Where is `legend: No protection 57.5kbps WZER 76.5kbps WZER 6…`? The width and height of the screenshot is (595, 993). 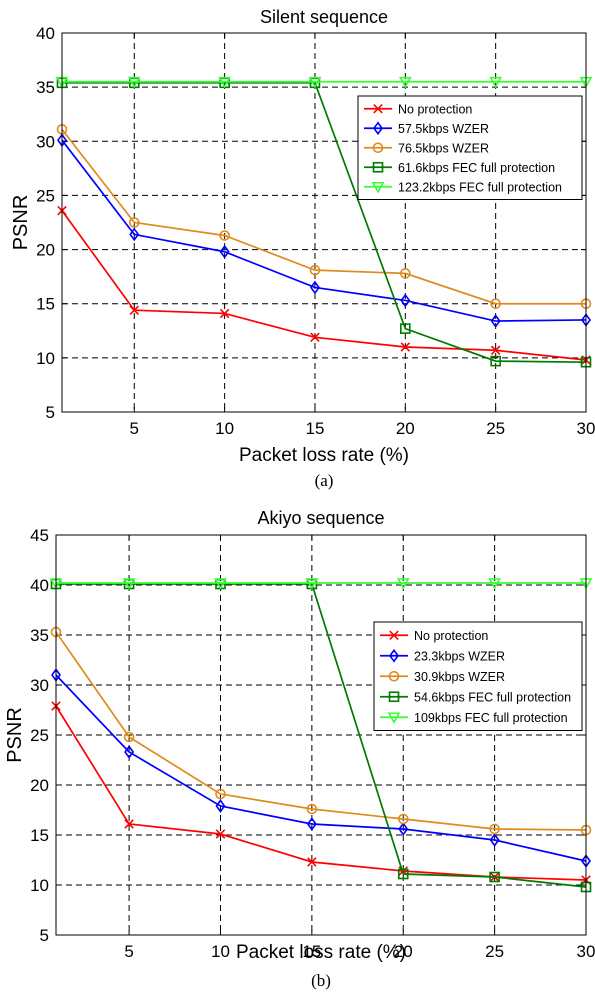
legend: No protection 57.5kbps WZER 76.5kbps WZER 6… is located at coordinates (470, 147).